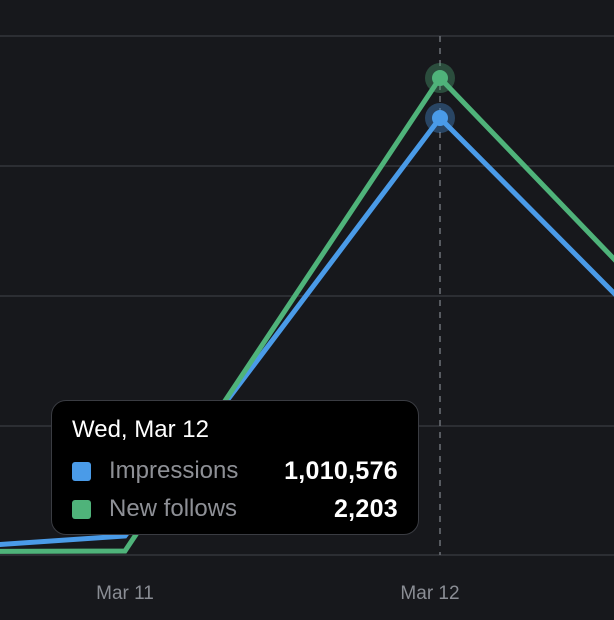 Image resolution: width=614 pixels, height=620 pixels. What do you see at coordinates (81, 509) in the screenshot?
I see `new-follows-color-swatch` at bounding box center [81, 509].